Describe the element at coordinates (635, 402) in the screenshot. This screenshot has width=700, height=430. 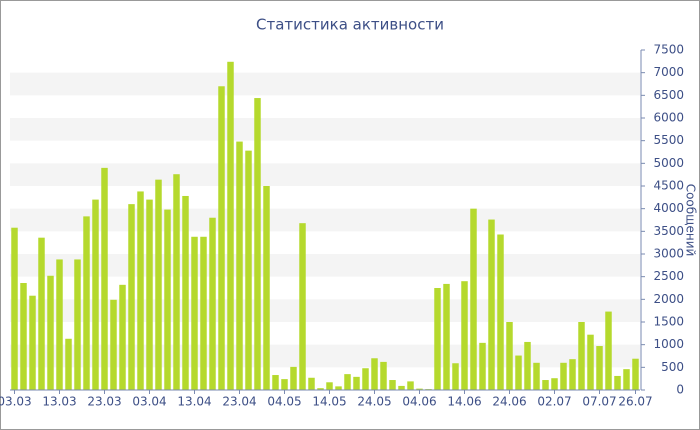
I see `x-tick-label: 26.07` at that location.